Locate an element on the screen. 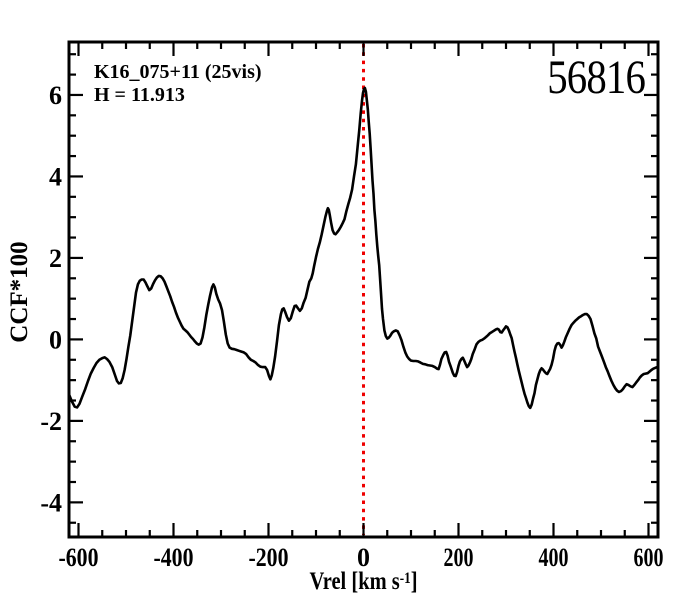 The image size is (675, 600). x-axis-title: Vrel [km s-1] is located at coordinates (363, 582).